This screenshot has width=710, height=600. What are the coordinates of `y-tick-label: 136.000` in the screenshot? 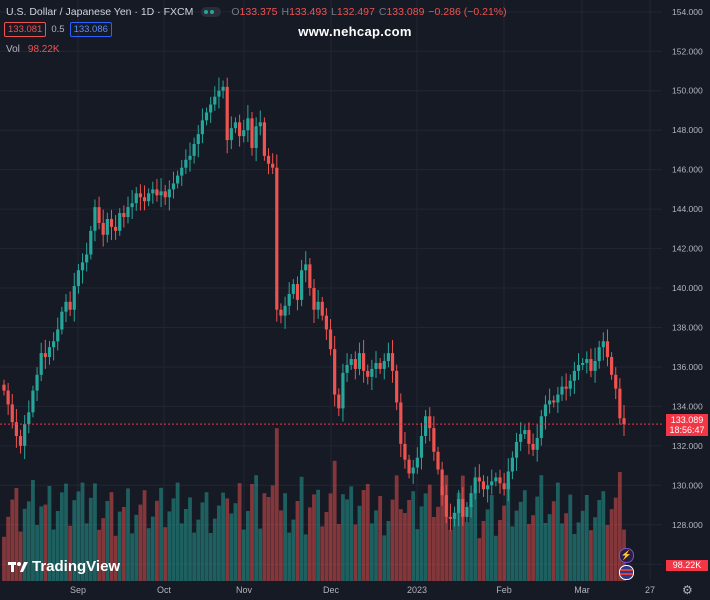 It's located at (687, 367).